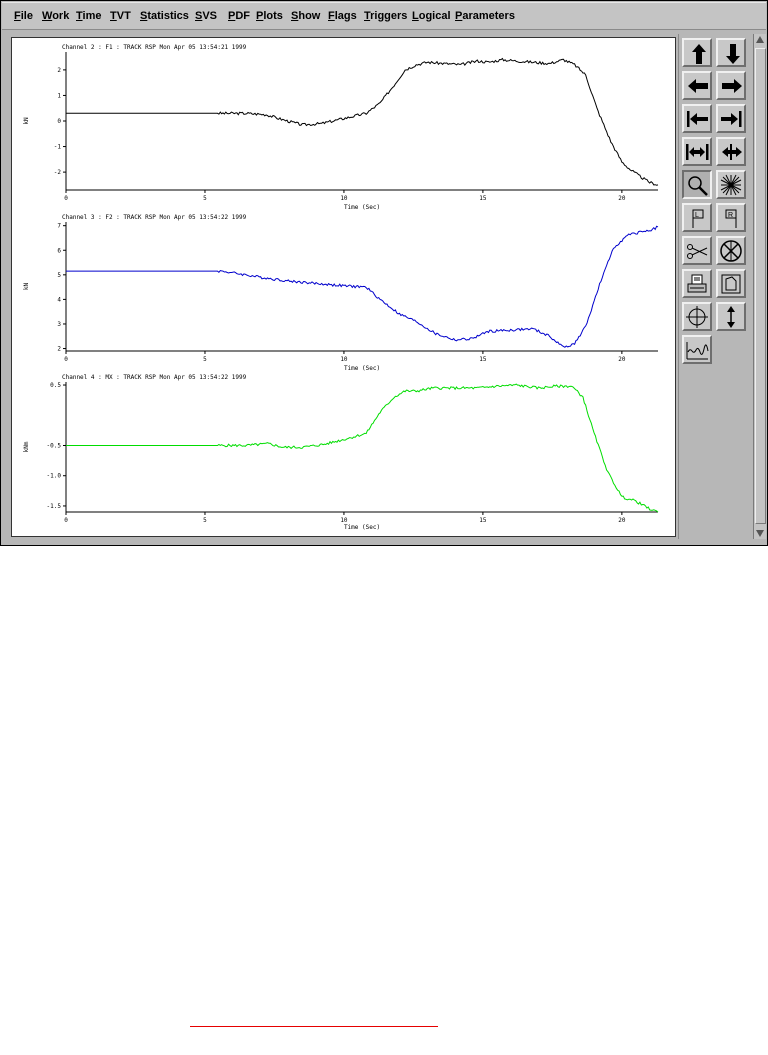 This screenshot has height=1055, width=768. I want to click on scroll-up-arrow-icon, so click(760, 40).